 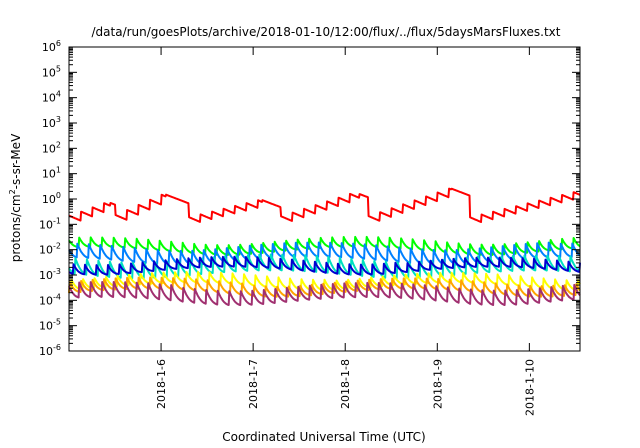 What do you see at coordinates (50, 249) in the screenshot?
I see `y-tick-label: 10⁻²` at bounding box center [50, 249].